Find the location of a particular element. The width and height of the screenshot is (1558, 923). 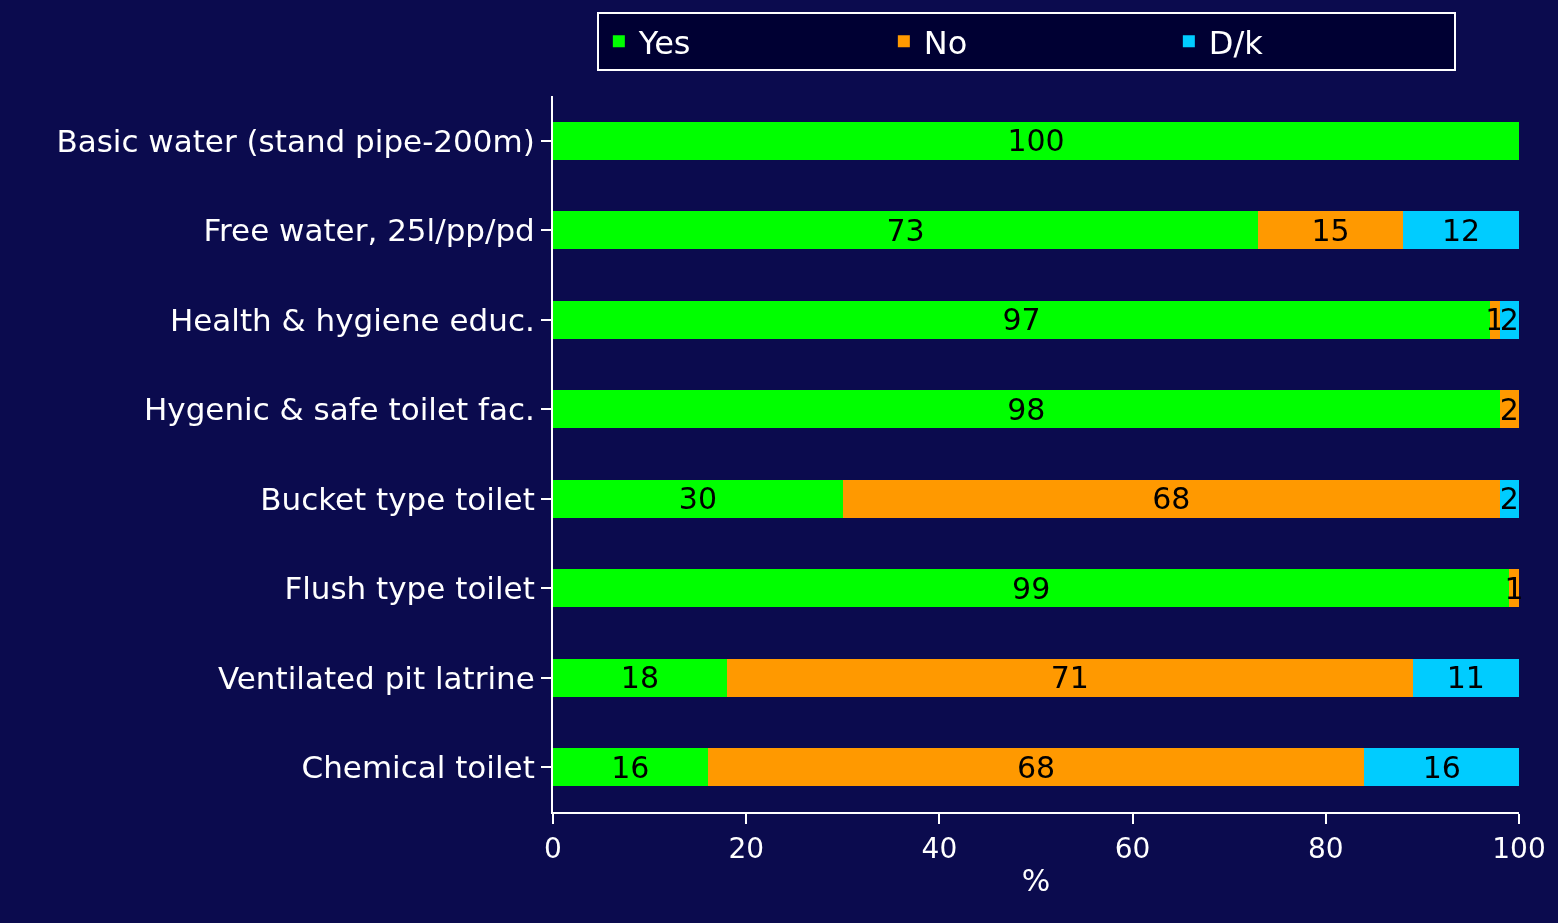

data-label: 73 is located at coordinates (905, 230).